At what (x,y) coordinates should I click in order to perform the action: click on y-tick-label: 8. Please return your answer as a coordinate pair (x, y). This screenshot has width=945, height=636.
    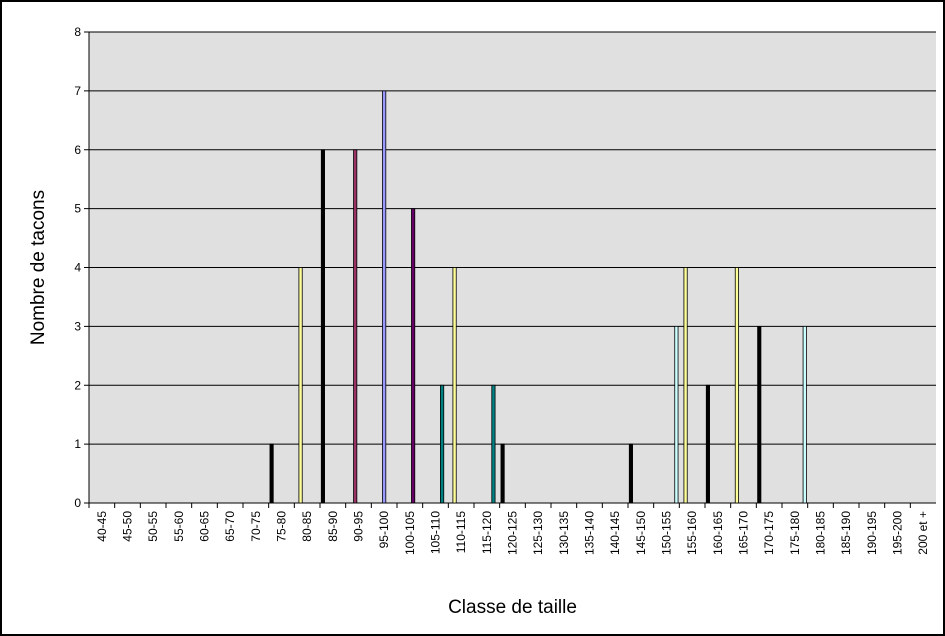
    Looking at the image, I should click on (77, 32).